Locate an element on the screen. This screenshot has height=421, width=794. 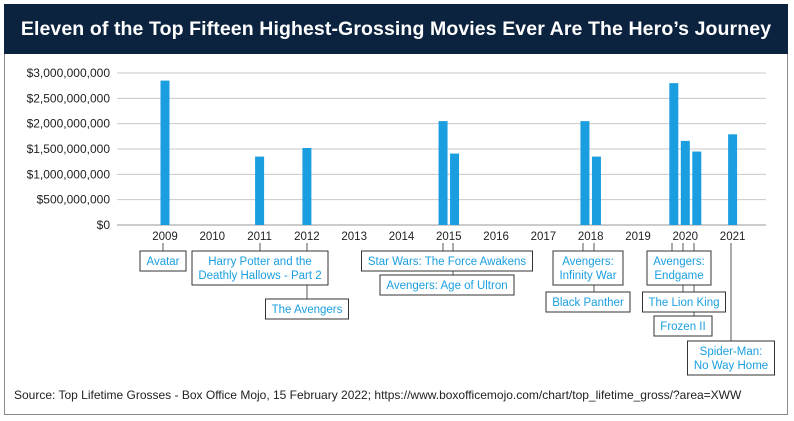
x-tick-label: 2011 is located at coordinates (259, 237).